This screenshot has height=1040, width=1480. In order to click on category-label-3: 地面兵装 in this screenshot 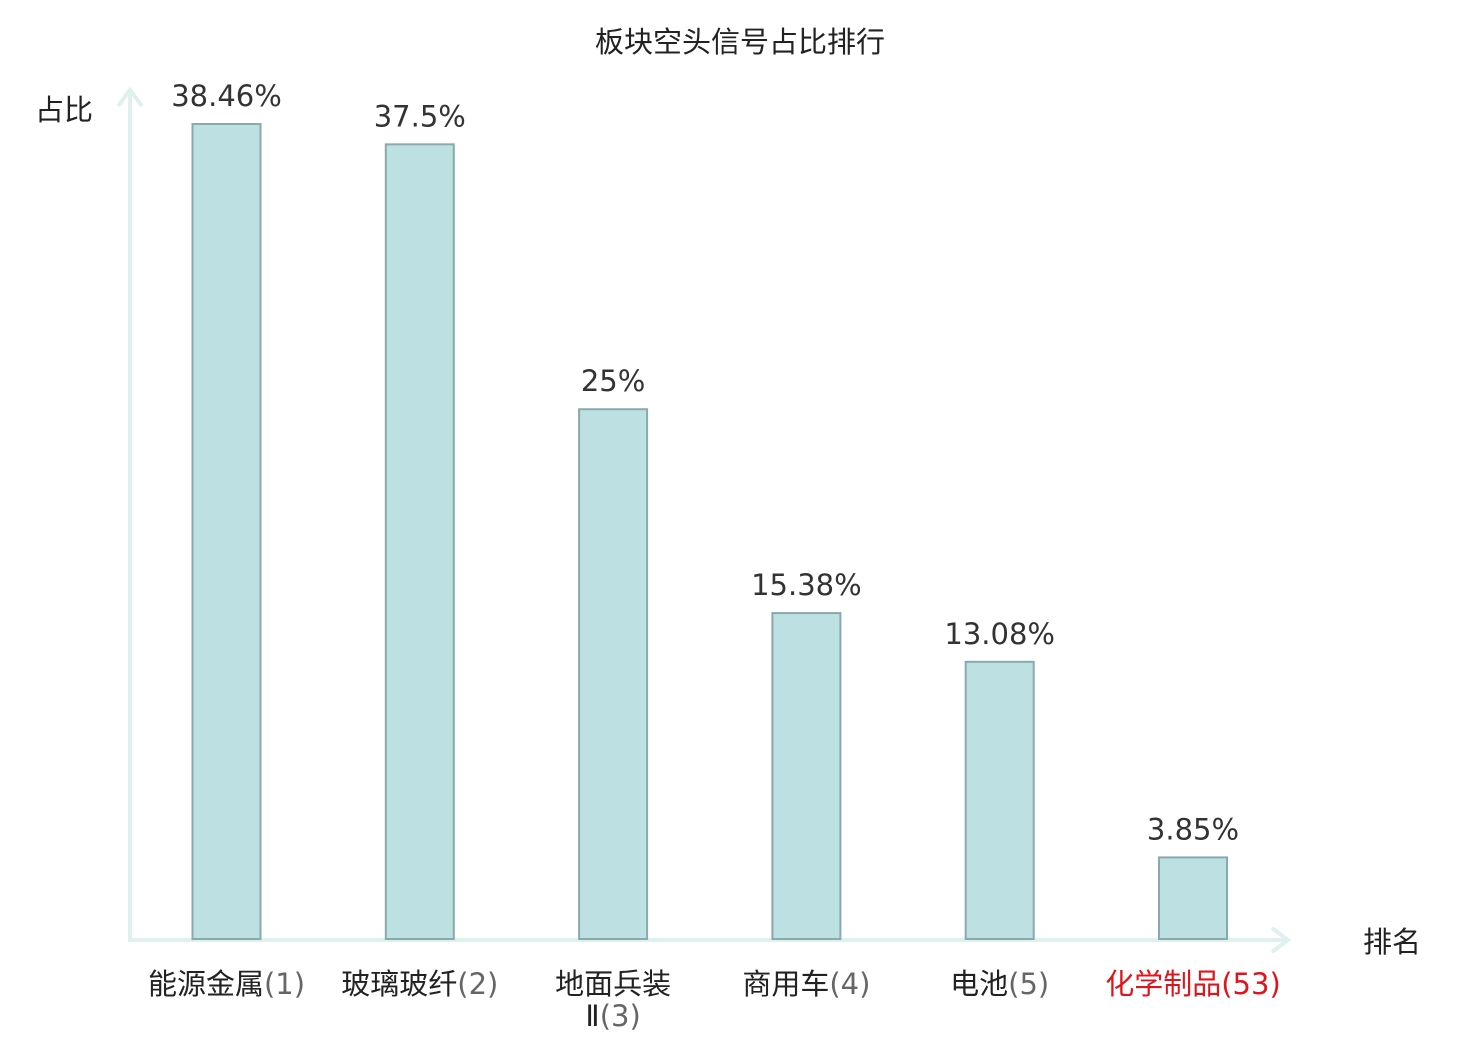, I will do `click(613, 984)`.